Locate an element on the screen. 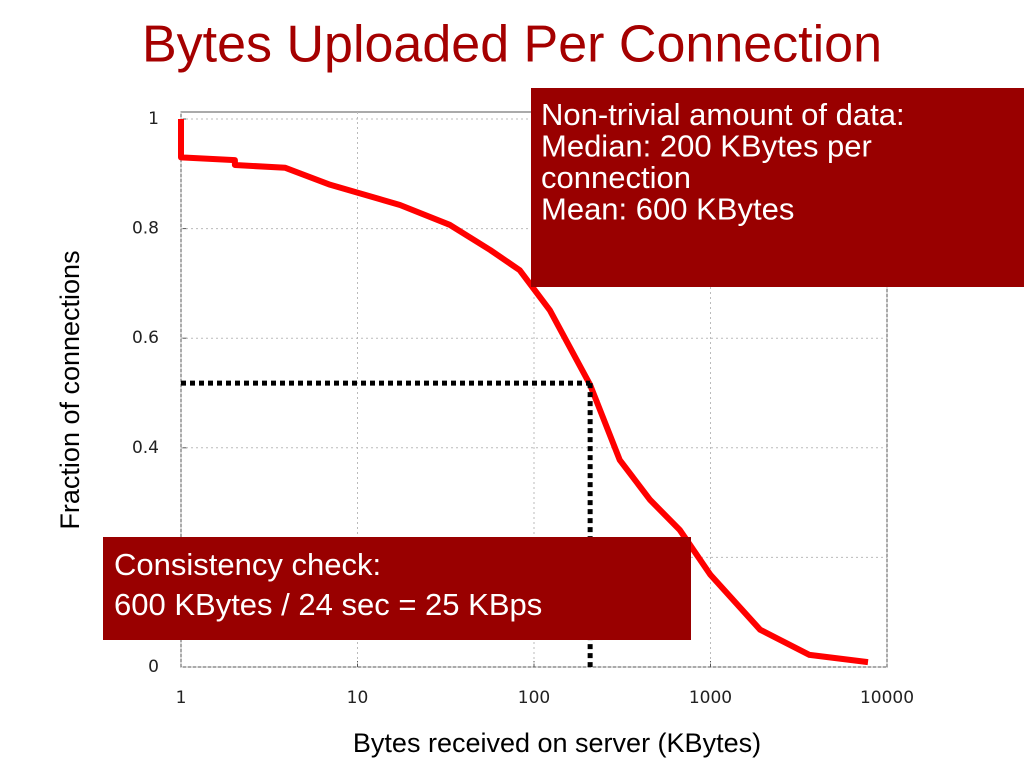 The image size is (1024, 768). y-tick-label: 0.4 is located at coordinates (145, 448).